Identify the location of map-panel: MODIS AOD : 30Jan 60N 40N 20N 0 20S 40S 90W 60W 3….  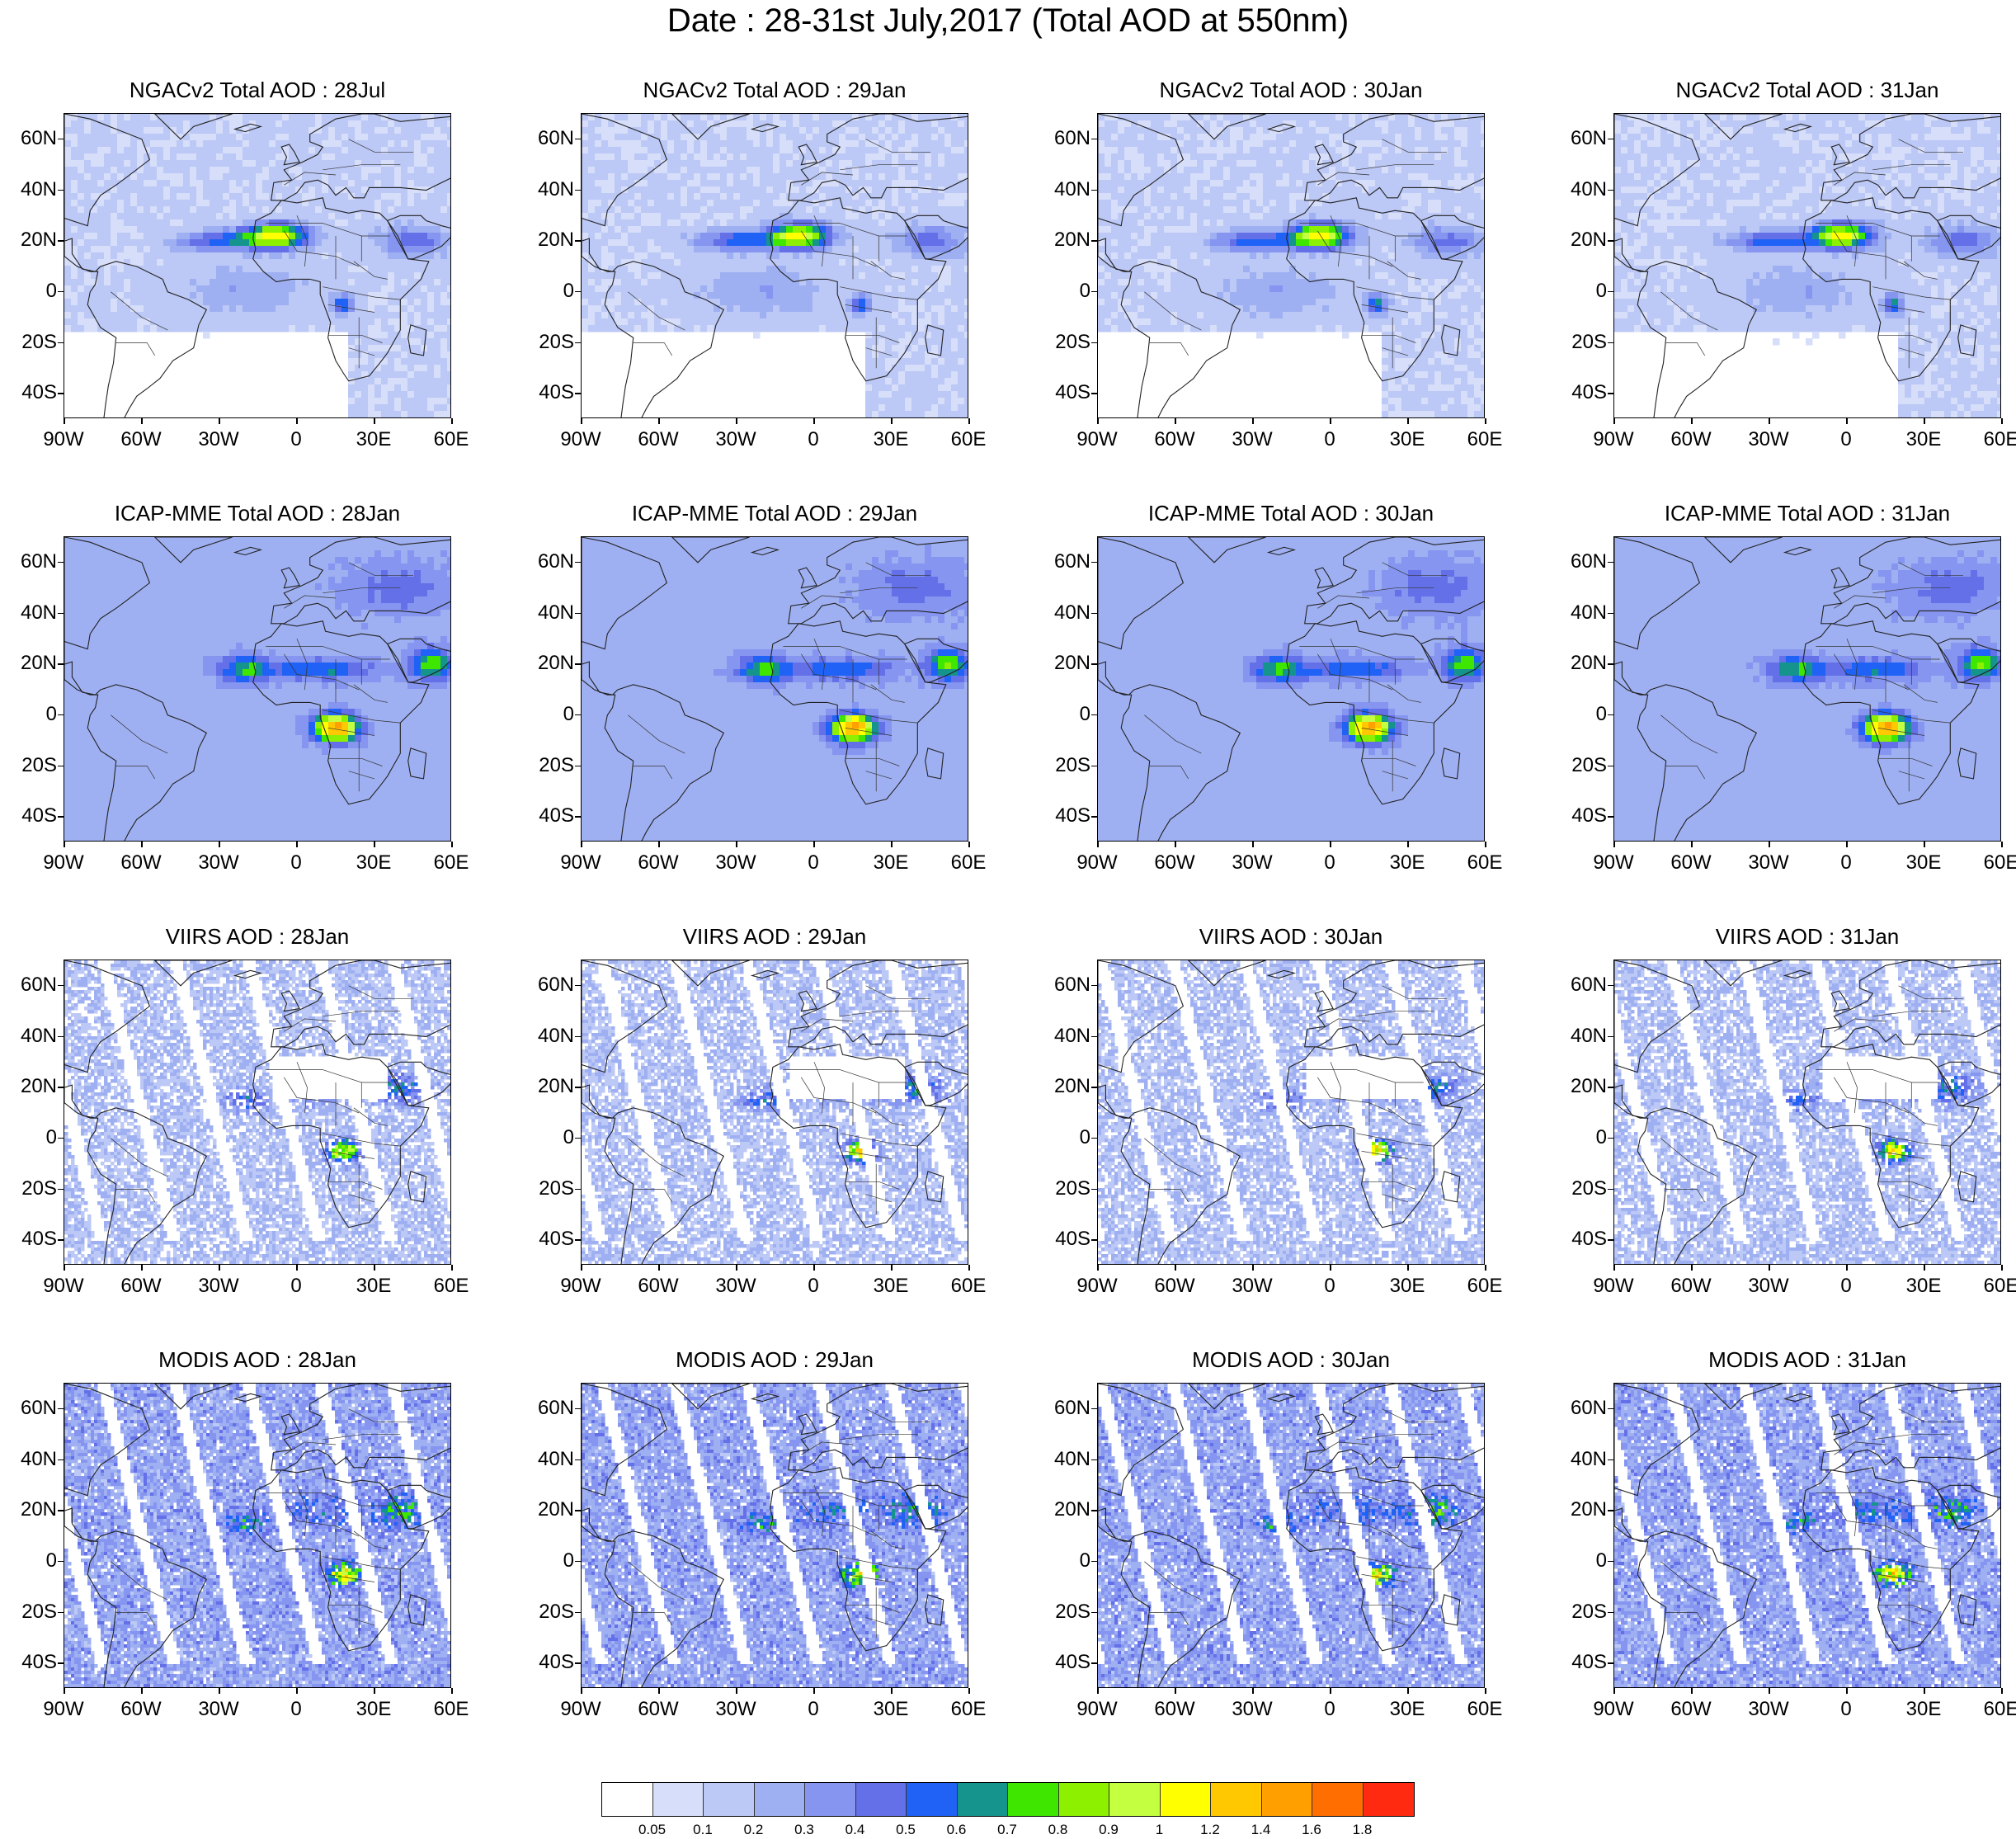
(1291, 1535).